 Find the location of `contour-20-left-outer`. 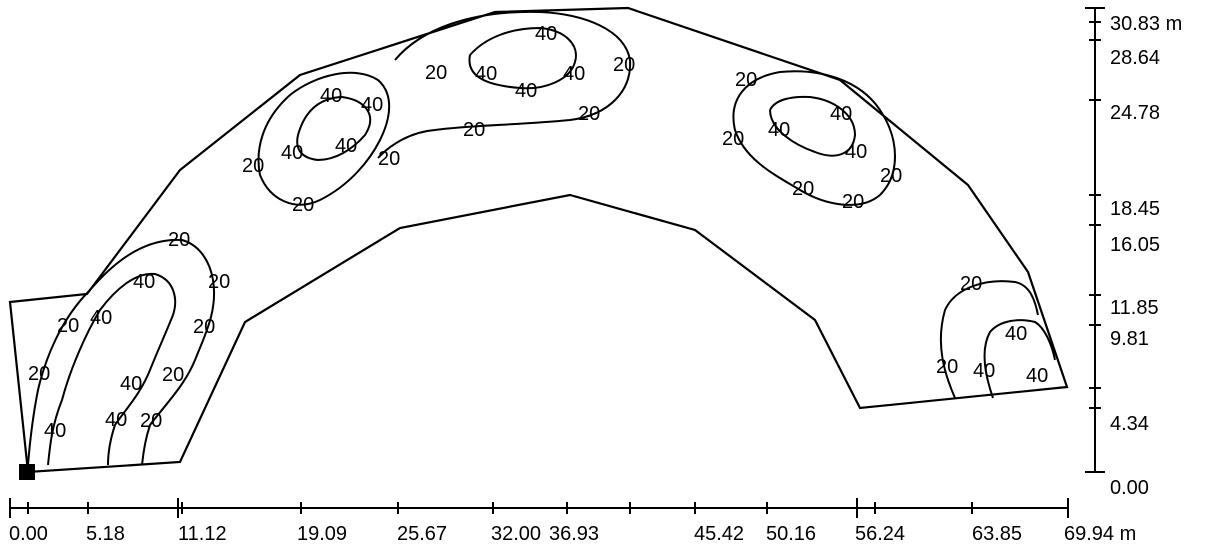

contour-20-left-outer is located at coordinates (121, 352).